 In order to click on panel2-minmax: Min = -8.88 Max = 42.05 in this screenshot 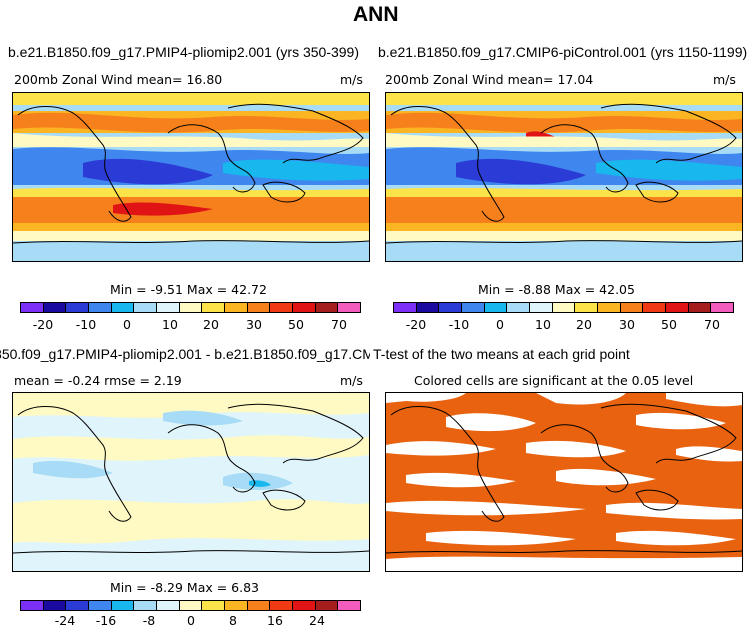, I will do `click(556, 289)`.